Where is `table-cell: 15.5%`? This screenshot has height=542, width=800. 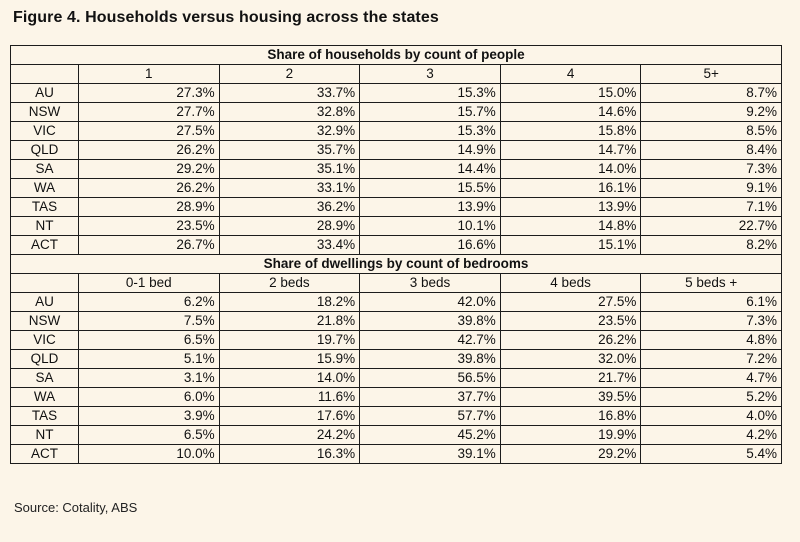 table-cell: 15.5% is located at coordinates (430, 188).